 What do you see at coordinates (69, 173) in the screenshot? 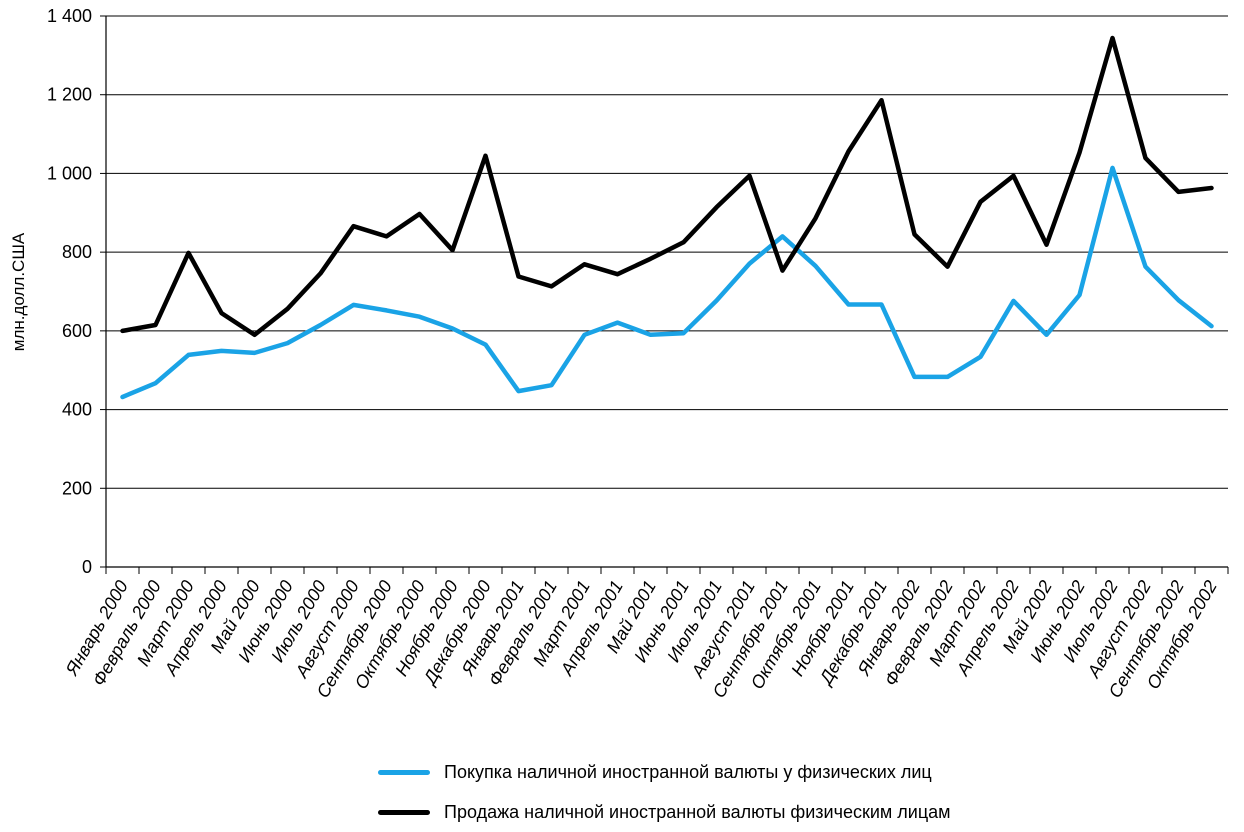
I see `y-tick-label: 1 000` at bounding box center [69, 173].